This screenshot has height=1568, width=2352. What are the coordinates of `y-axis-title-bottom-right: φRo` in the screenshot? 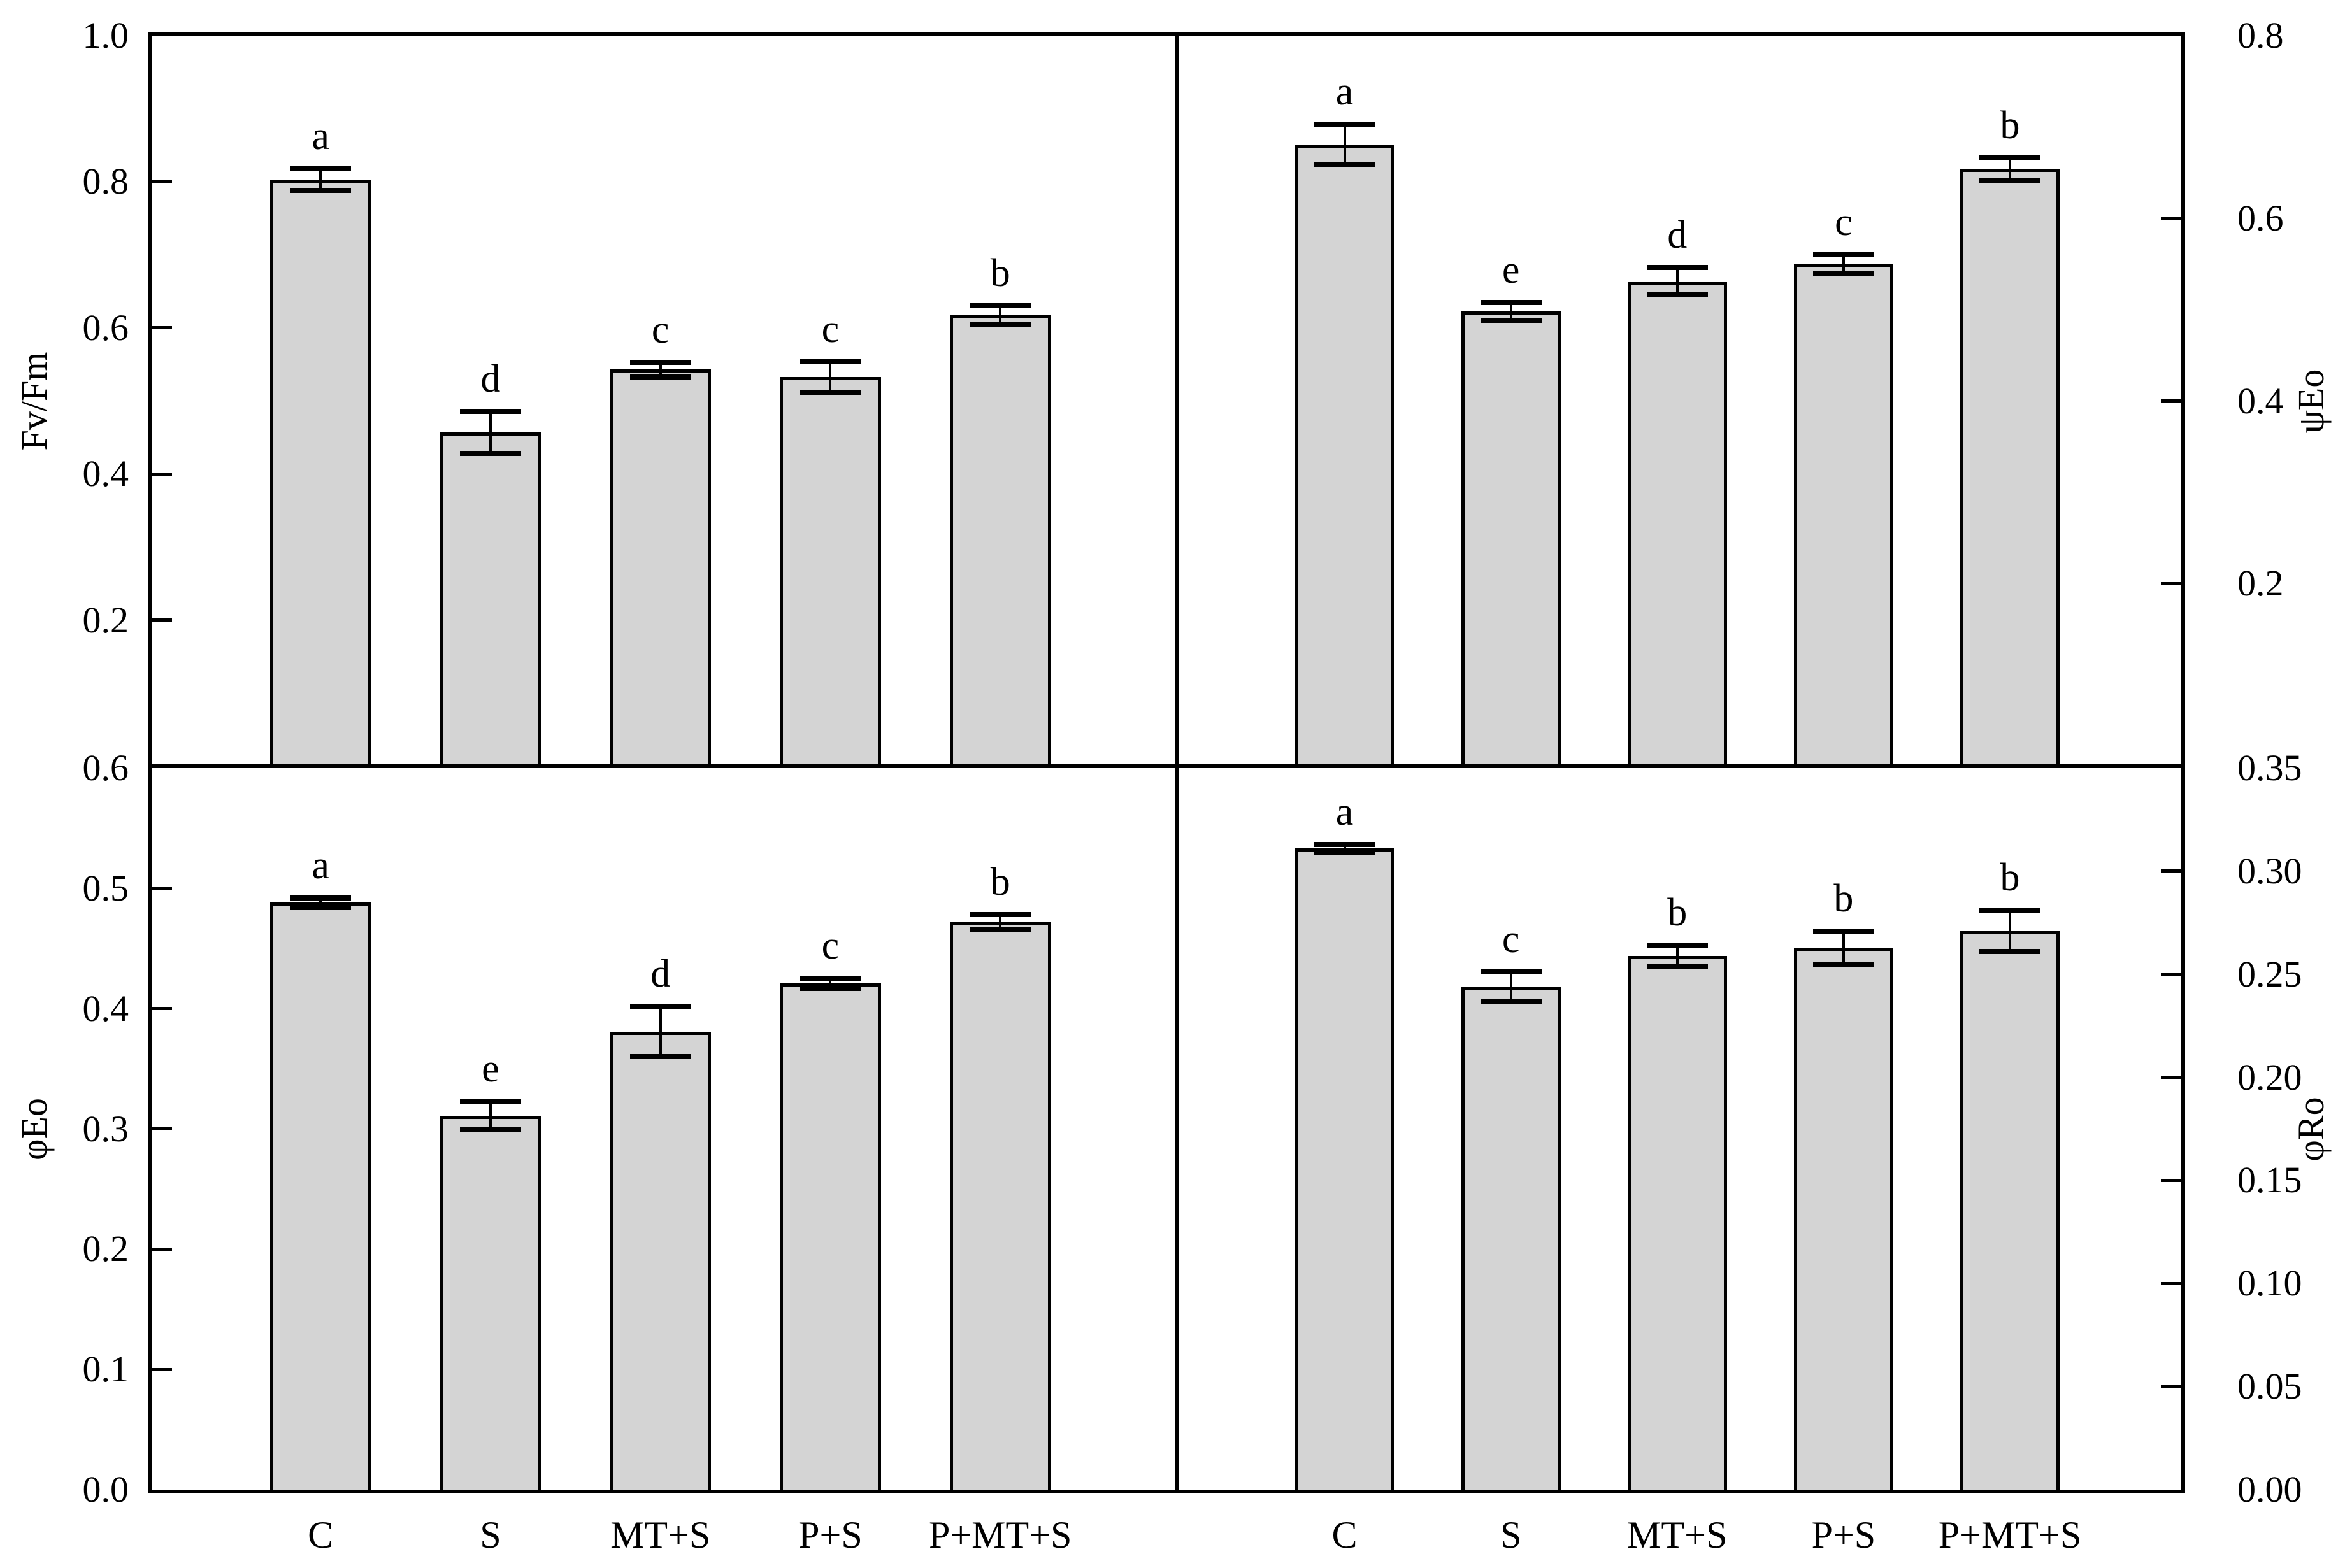 It's located at (2311, 1129).